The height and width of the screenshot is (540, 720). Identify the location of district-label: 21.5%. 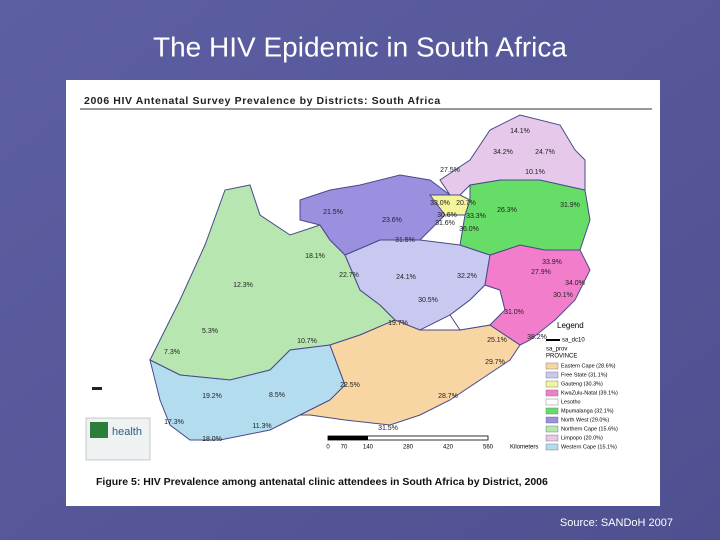
(333, 212).